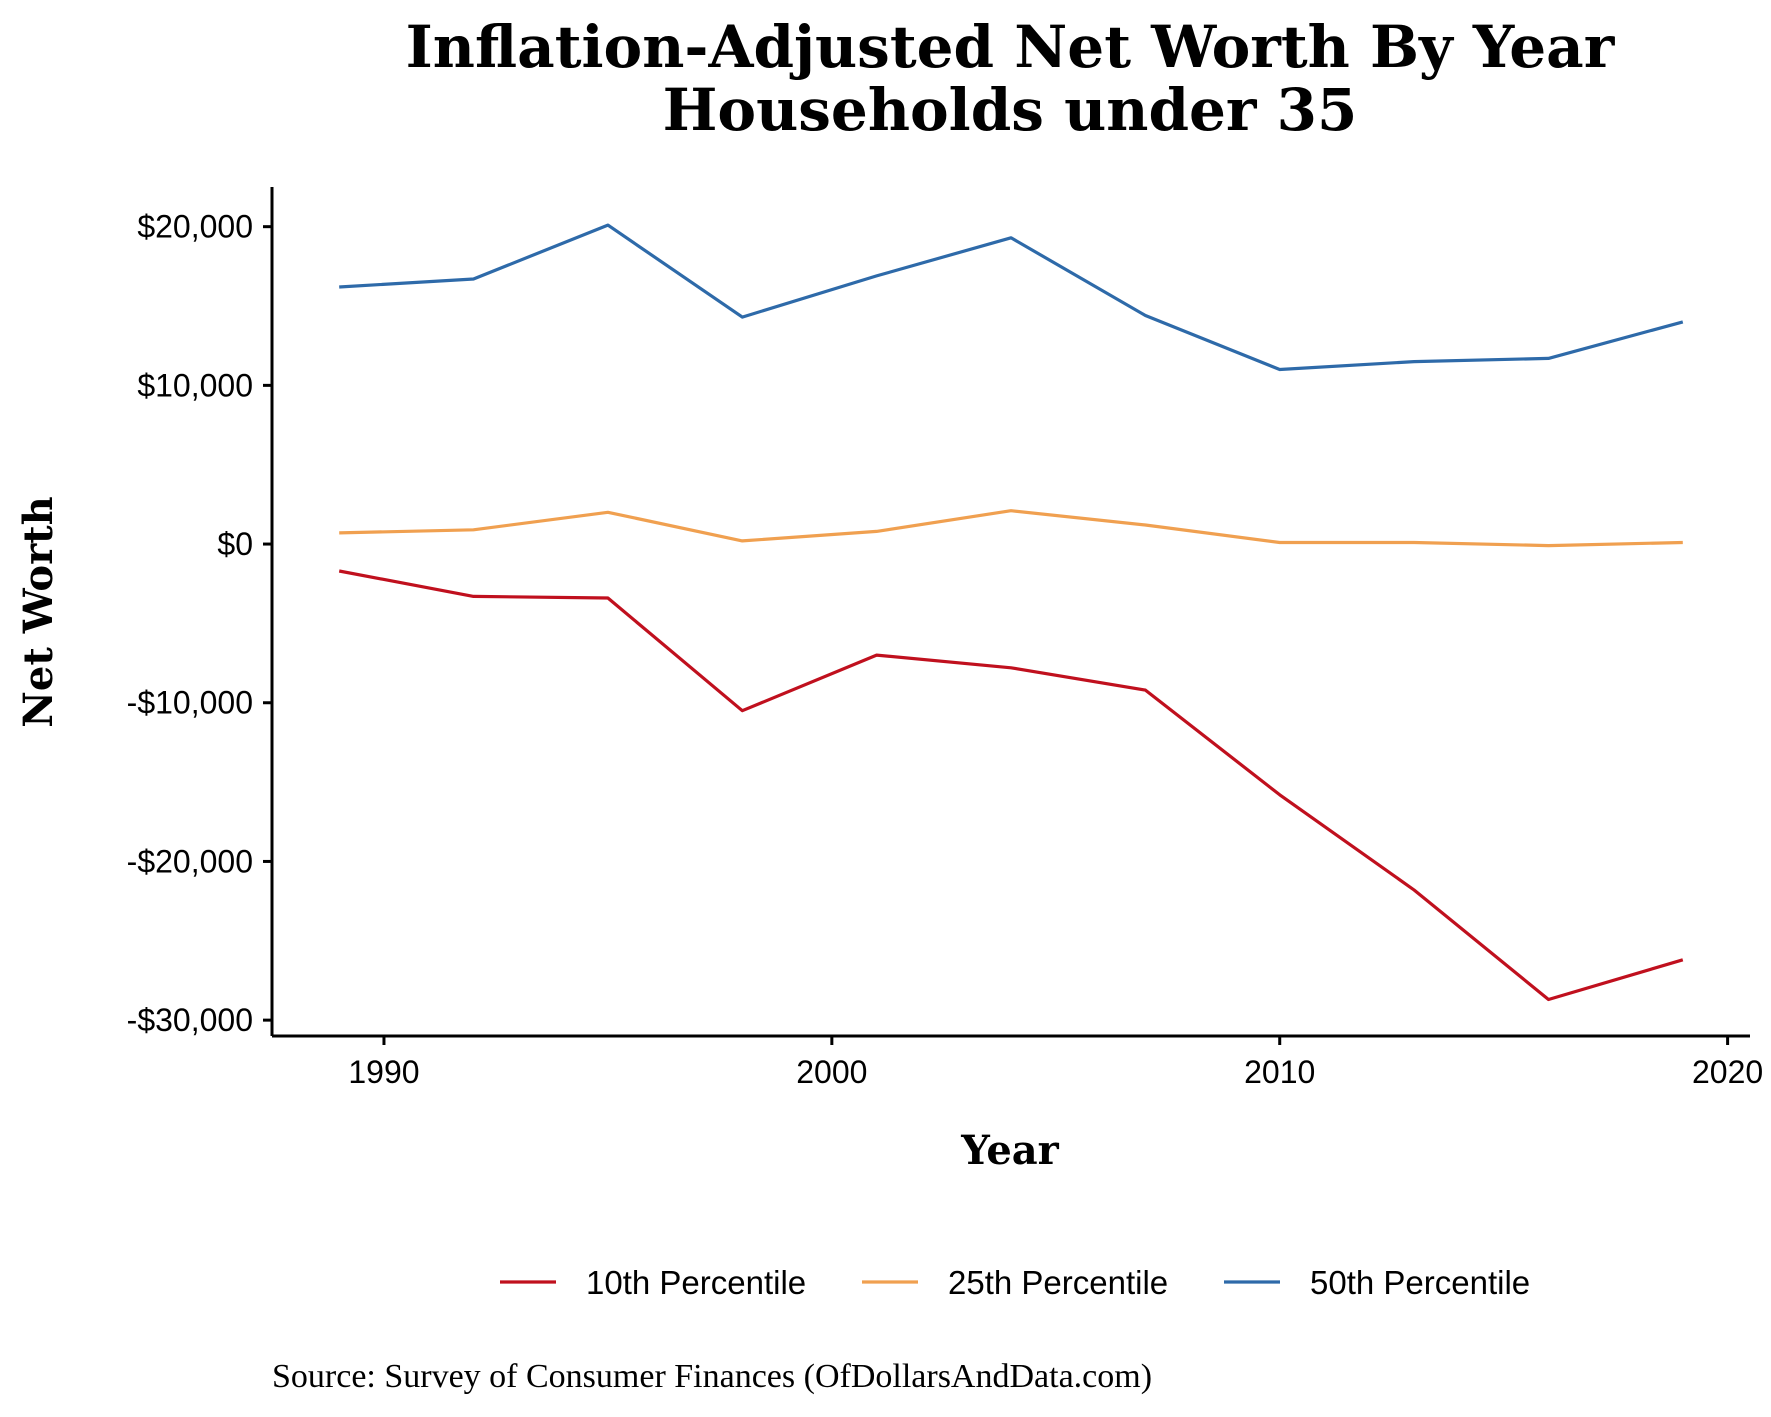 This screenshot has width=1771, height=1417. Describe the element at coordinates (1279, 1072) in the screenshot. I see `x-tick-label: 2010` at that location.